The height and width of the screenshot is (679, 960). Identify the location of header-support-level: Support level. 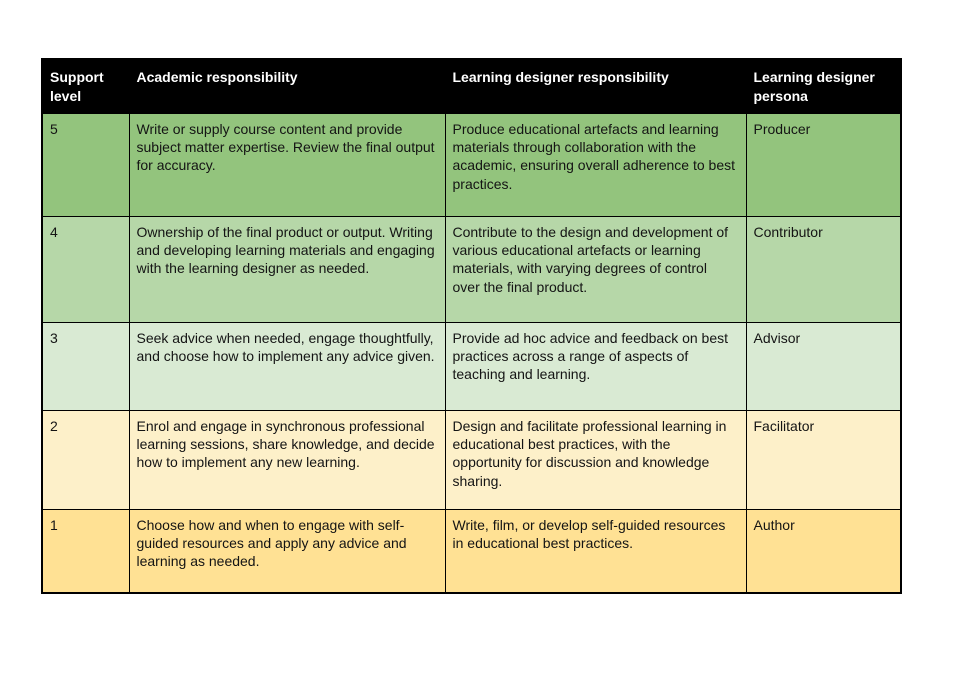
(85, 86).